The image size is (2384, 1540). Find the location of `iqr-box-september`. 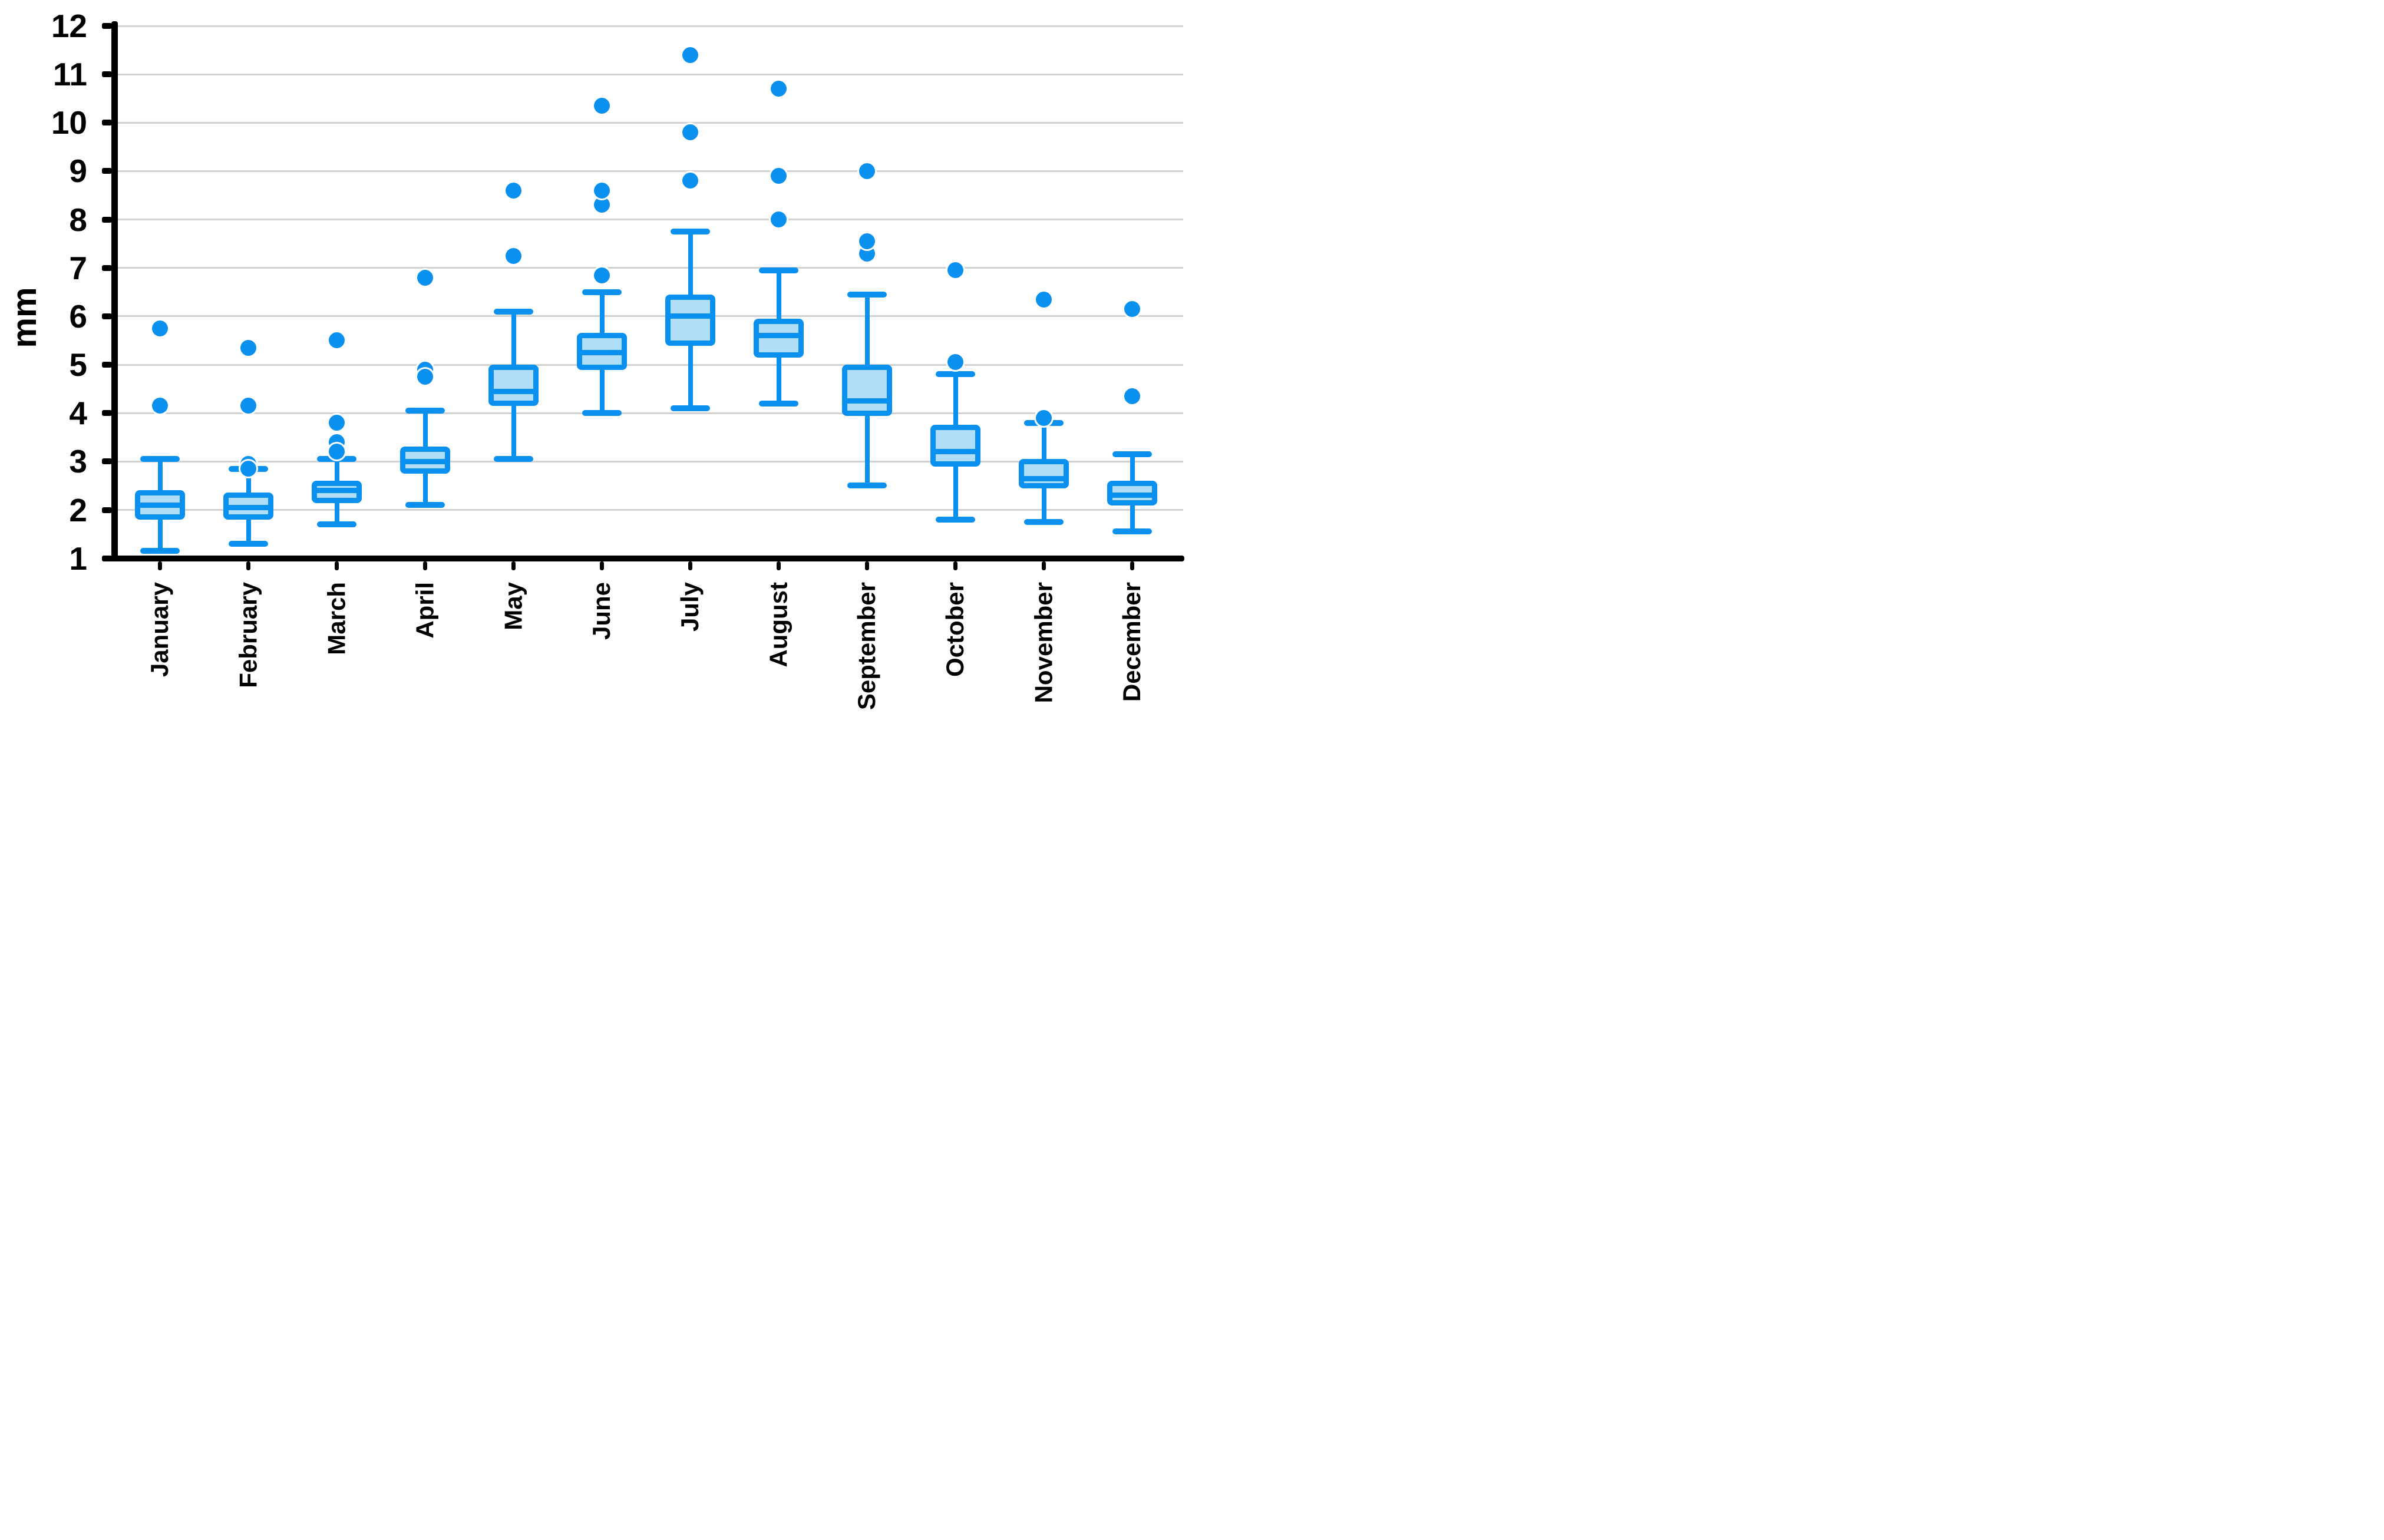

iqr-box-september is located at coordinates (867, 390).